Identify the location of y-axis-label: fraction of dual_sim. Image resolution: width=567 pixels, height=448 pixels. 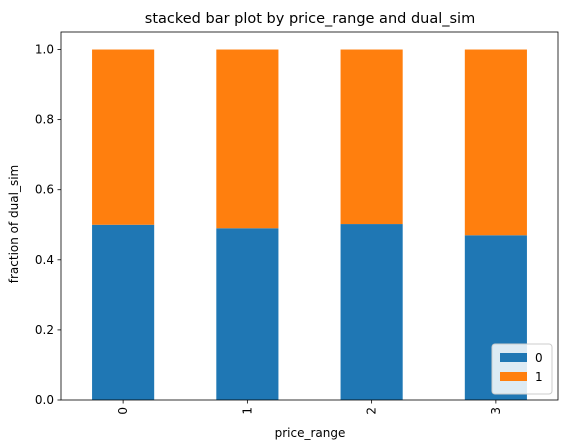
(14, 224).